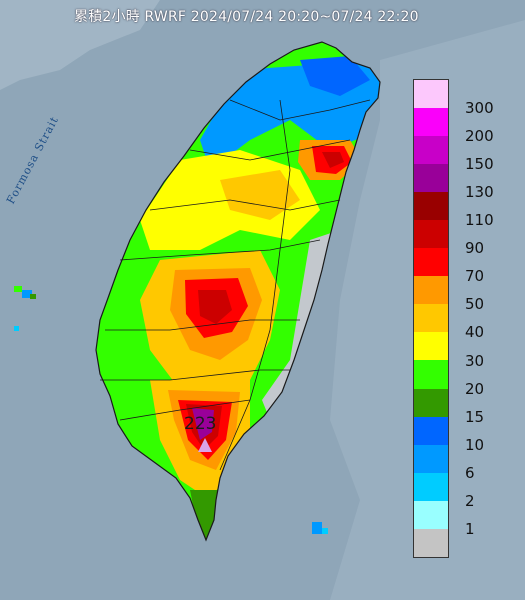  Describe the element at coordinates (475, 388) in the screenshot. I see `legend-label: 20` at that location.